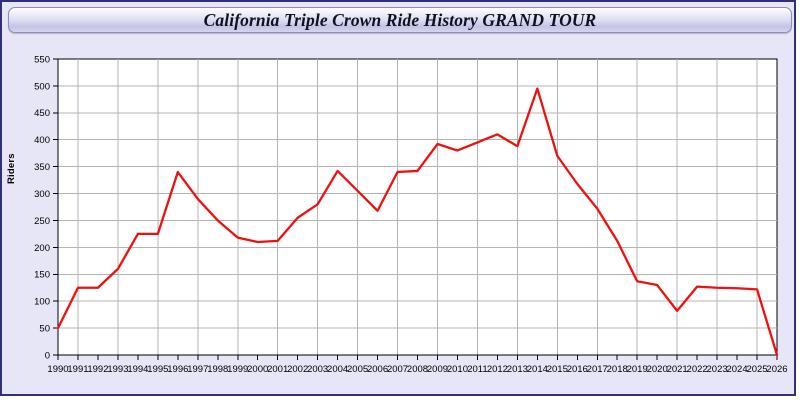 Image resolution: width=800 pixels, height=400 pixels. Describe the element at coordinates (337, 369) in the screenshot. I see `x-tick-label: 2004` at that location.